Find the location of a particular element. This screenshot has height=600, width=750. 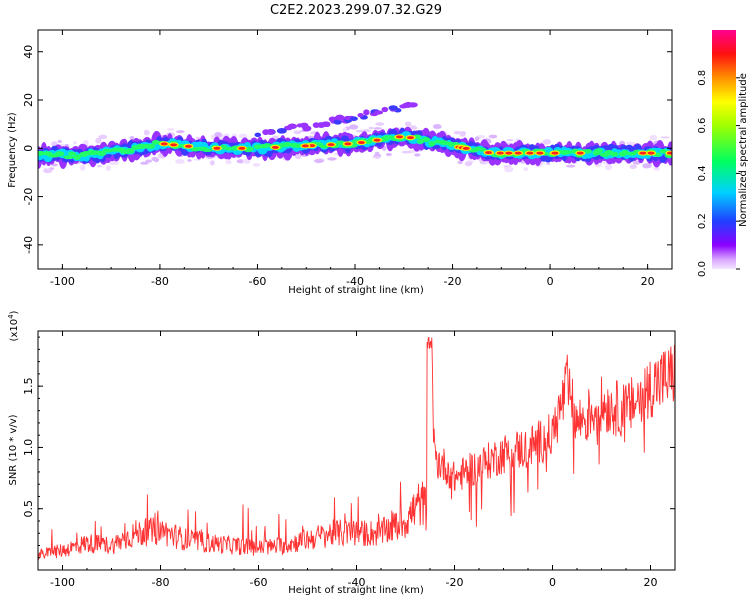

colorbar-tick-label: 0.0 is located at coordinates (702, 269).